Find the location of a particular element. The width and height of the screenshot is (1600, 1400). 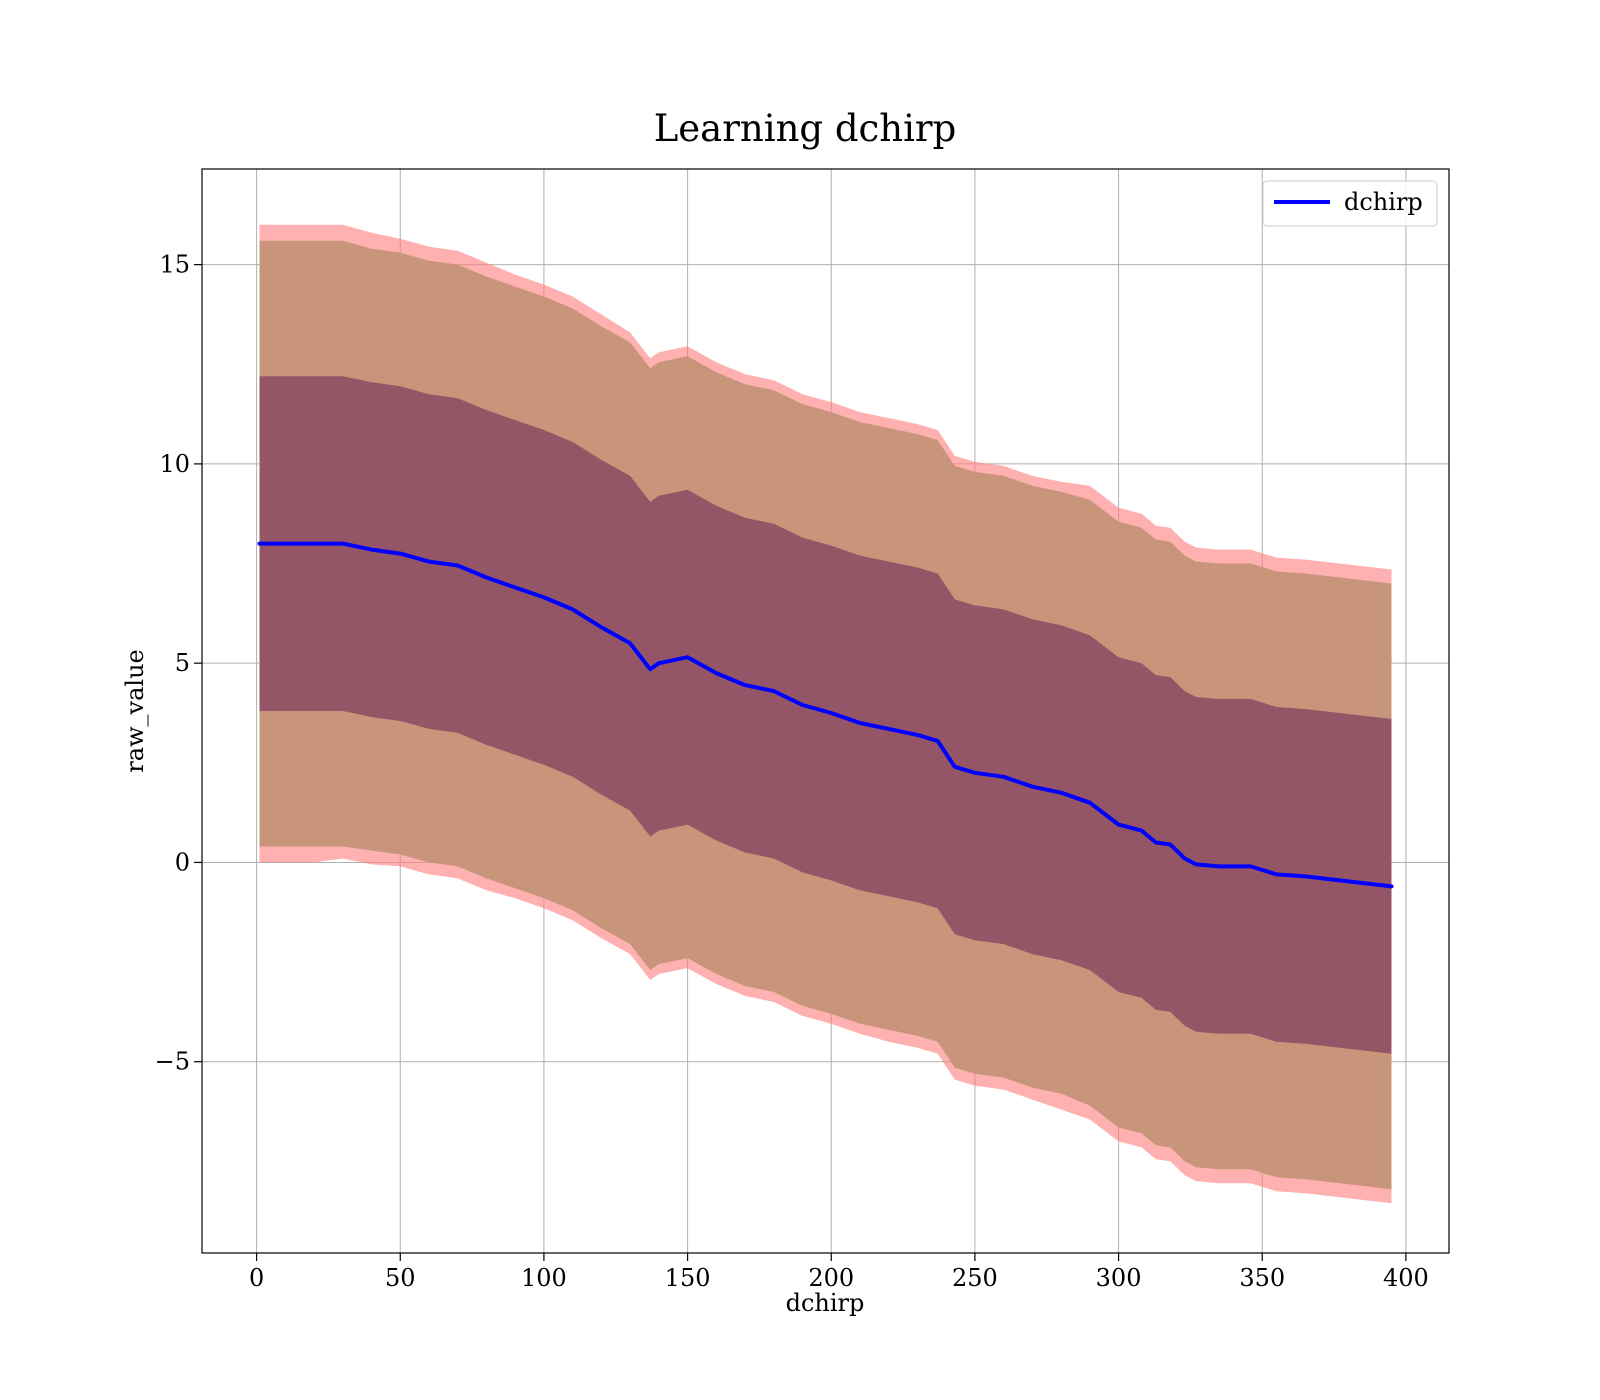

y-axis-label: raw_value is located at coordinates (135, 711).